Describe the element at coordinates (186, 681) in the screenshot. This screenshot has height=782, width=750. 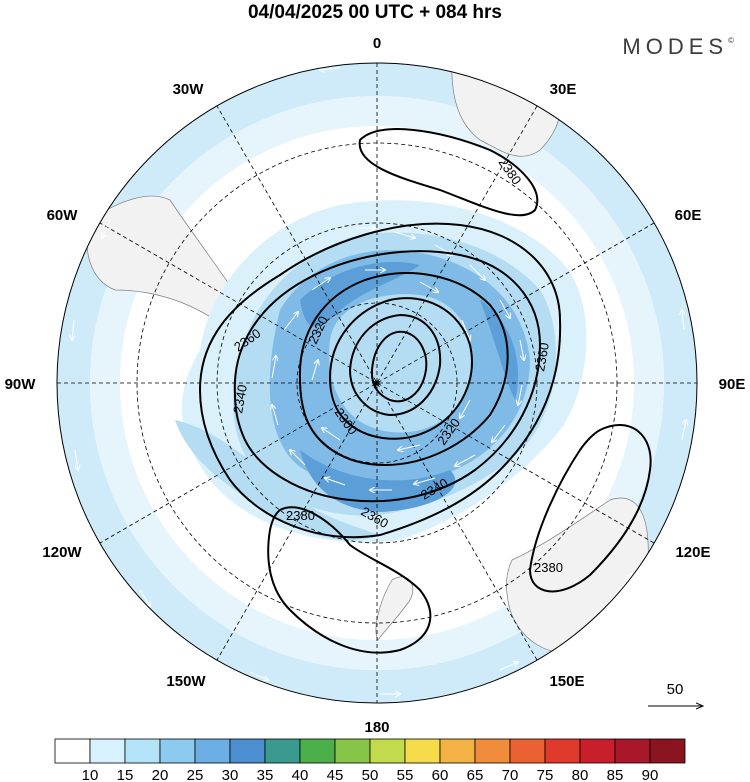
I see `meridian-label-150w: 150W` at that location.